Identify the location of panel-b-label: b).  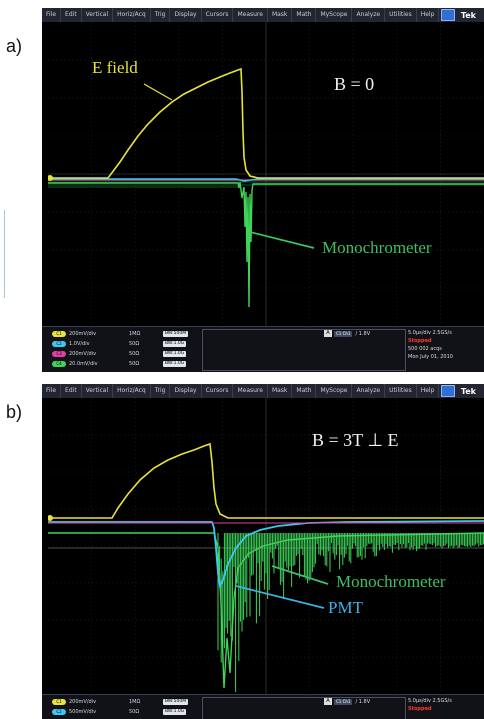
(14, 412).